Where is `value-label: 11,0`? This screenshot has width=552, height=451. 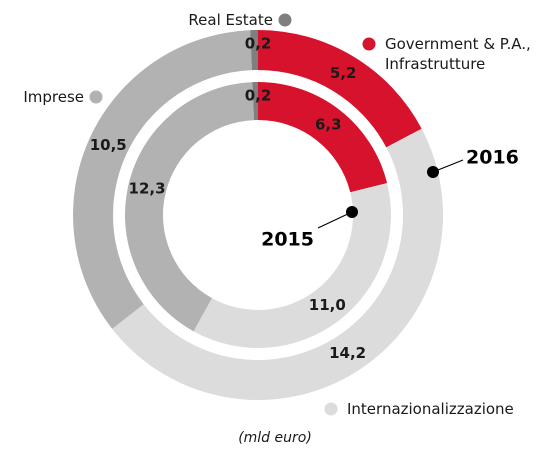
value-label: 11,0 is located at coordinates (327, 305).